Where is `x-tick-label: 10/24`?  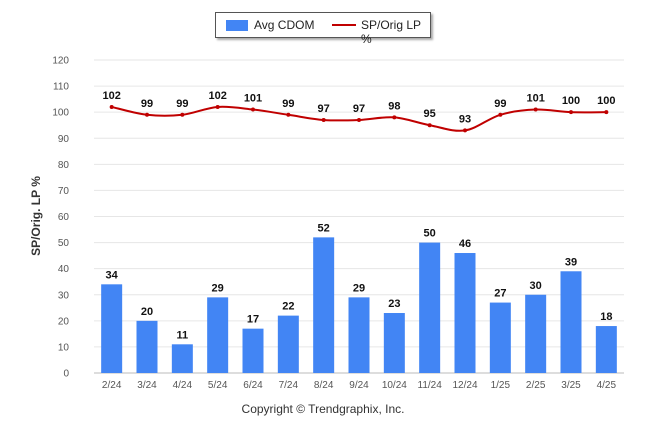
x-tick-label: 10/24 is located at coordinates (394, 385).